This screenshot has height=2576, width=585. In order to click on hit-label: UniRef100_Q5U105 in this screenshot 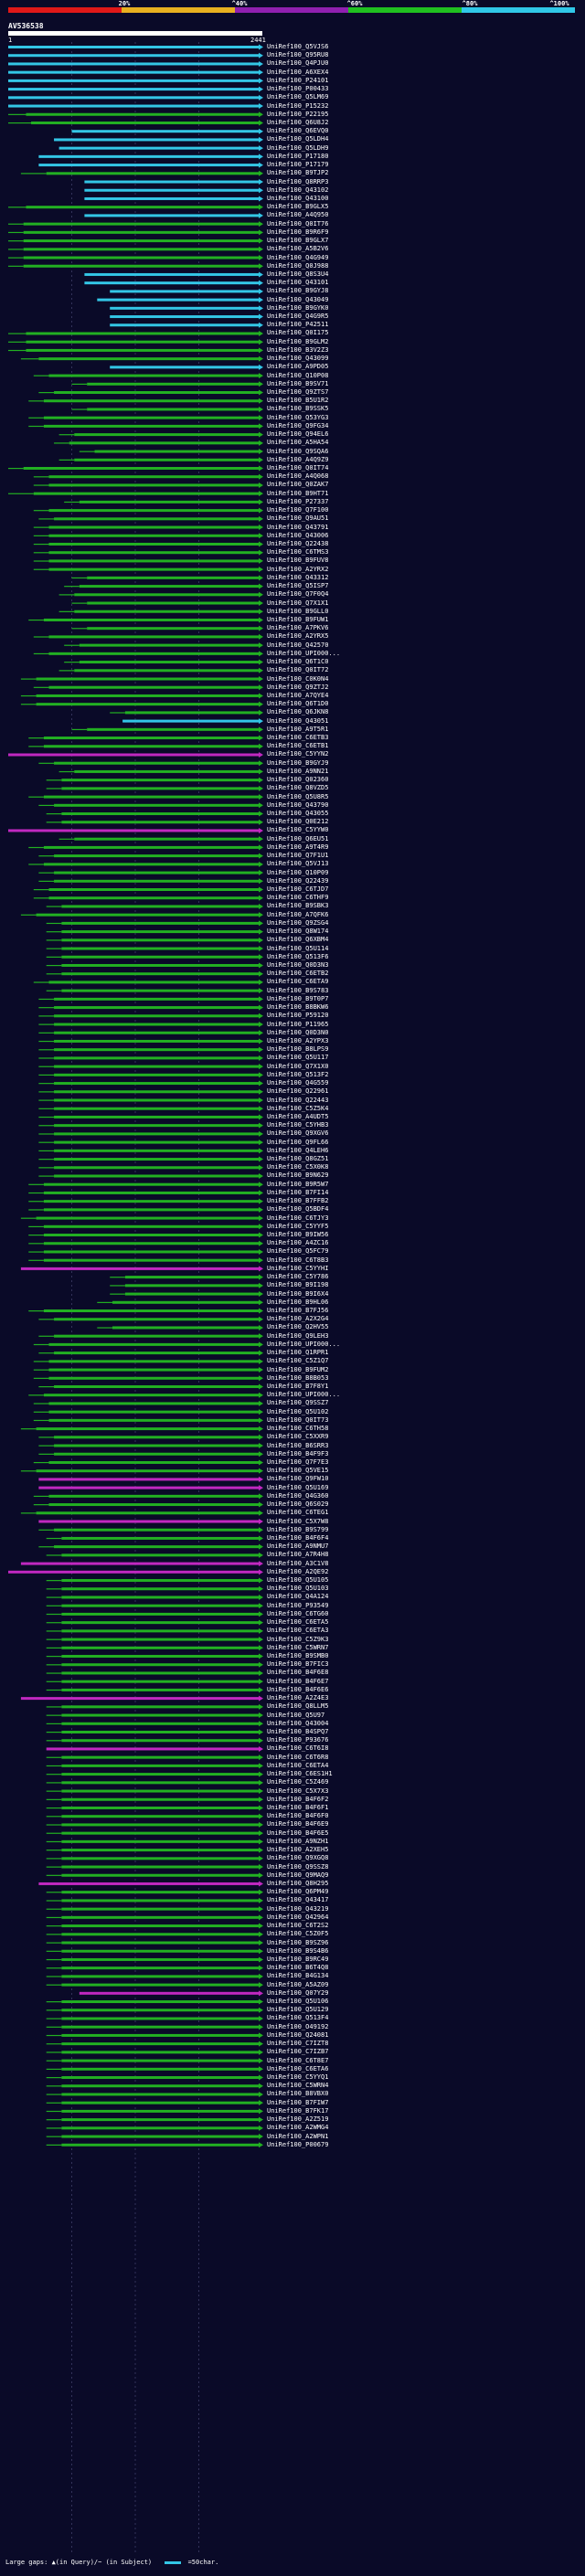, I will do `click(298, 1580)`.